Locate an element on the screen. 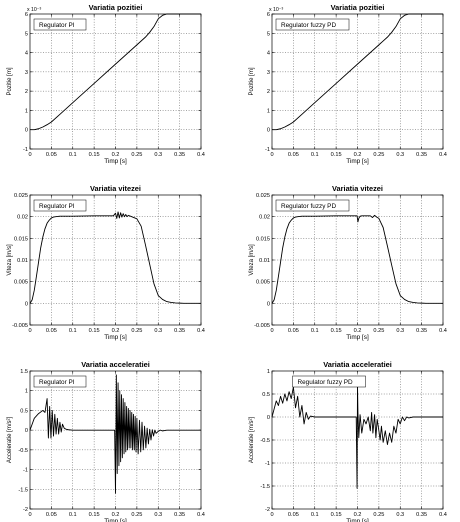 The width and height of the screenshot is (460, 522). y-tick-label: -0.5 is located at coordinates (23, 451).